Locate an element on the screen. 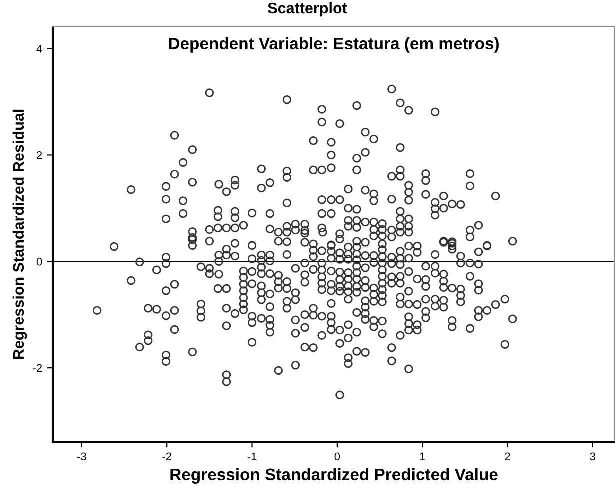  text: Dependent Variable: Estatura (em metros) is located at coordinates (334, 45).